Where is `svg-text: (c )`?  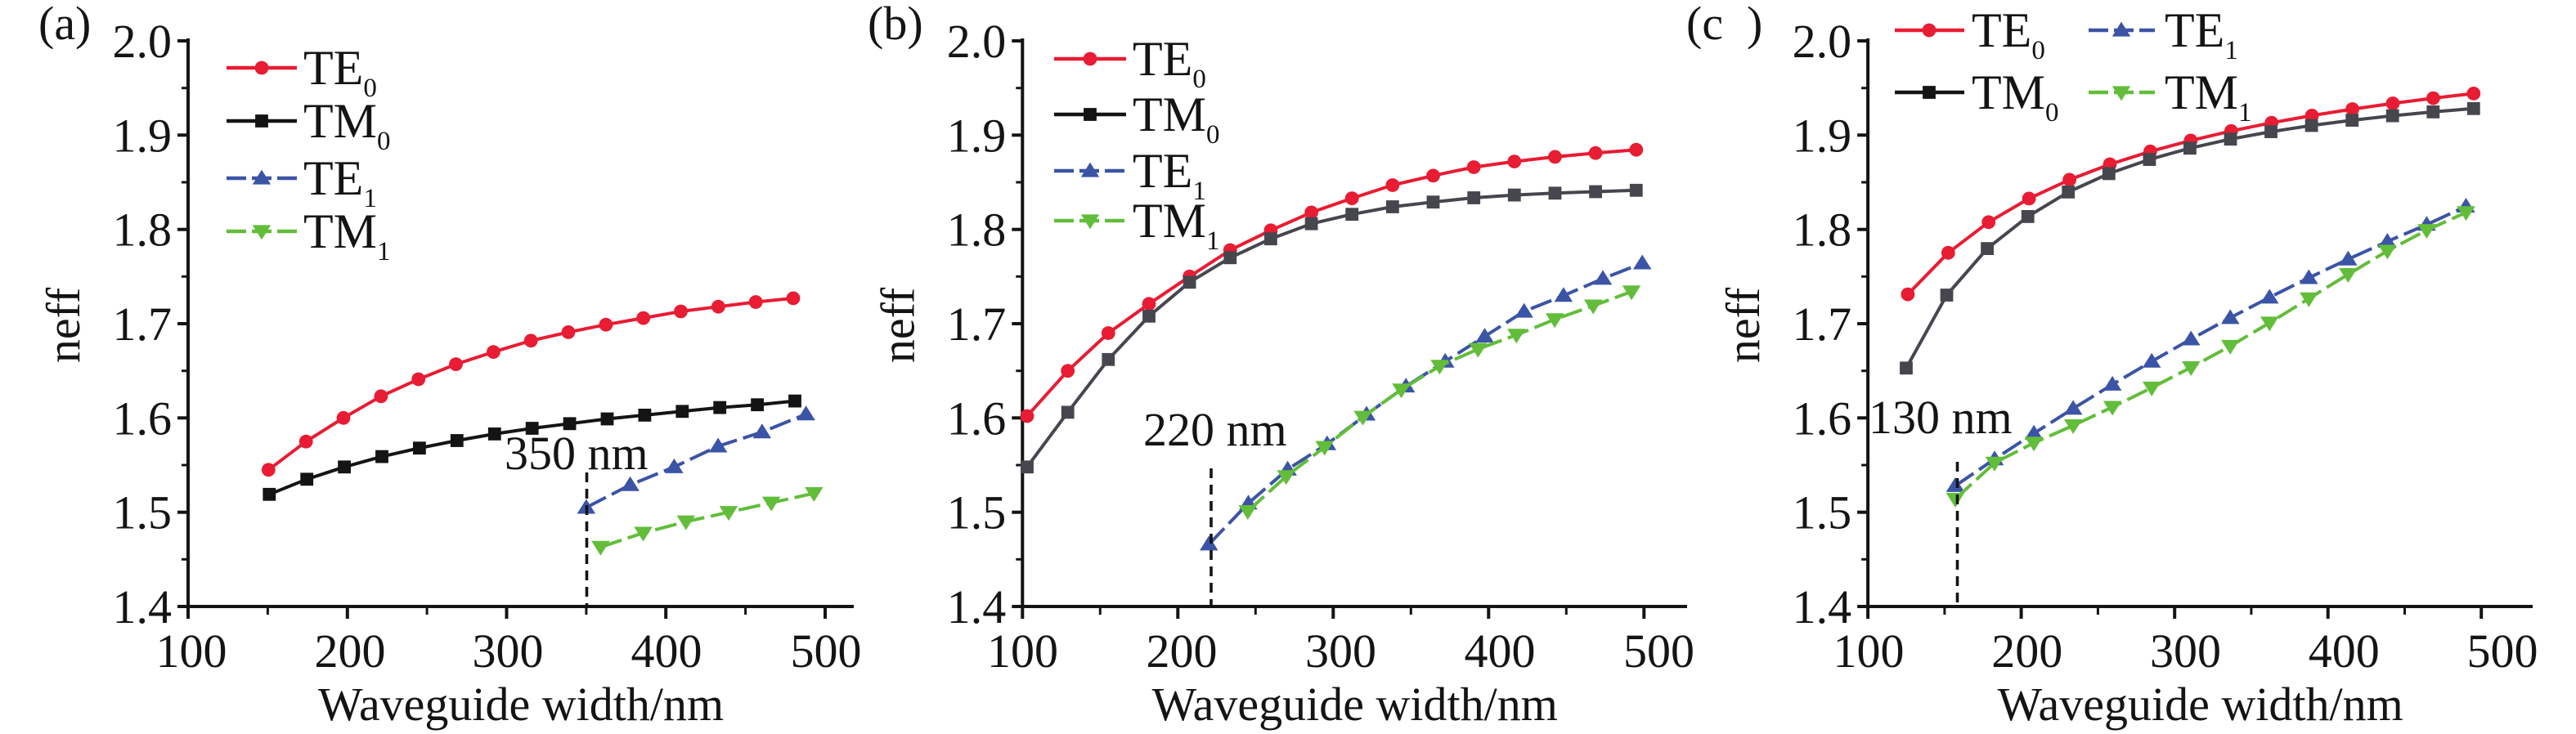 svg-text: (c ) is located at coordinates (1724, 25).